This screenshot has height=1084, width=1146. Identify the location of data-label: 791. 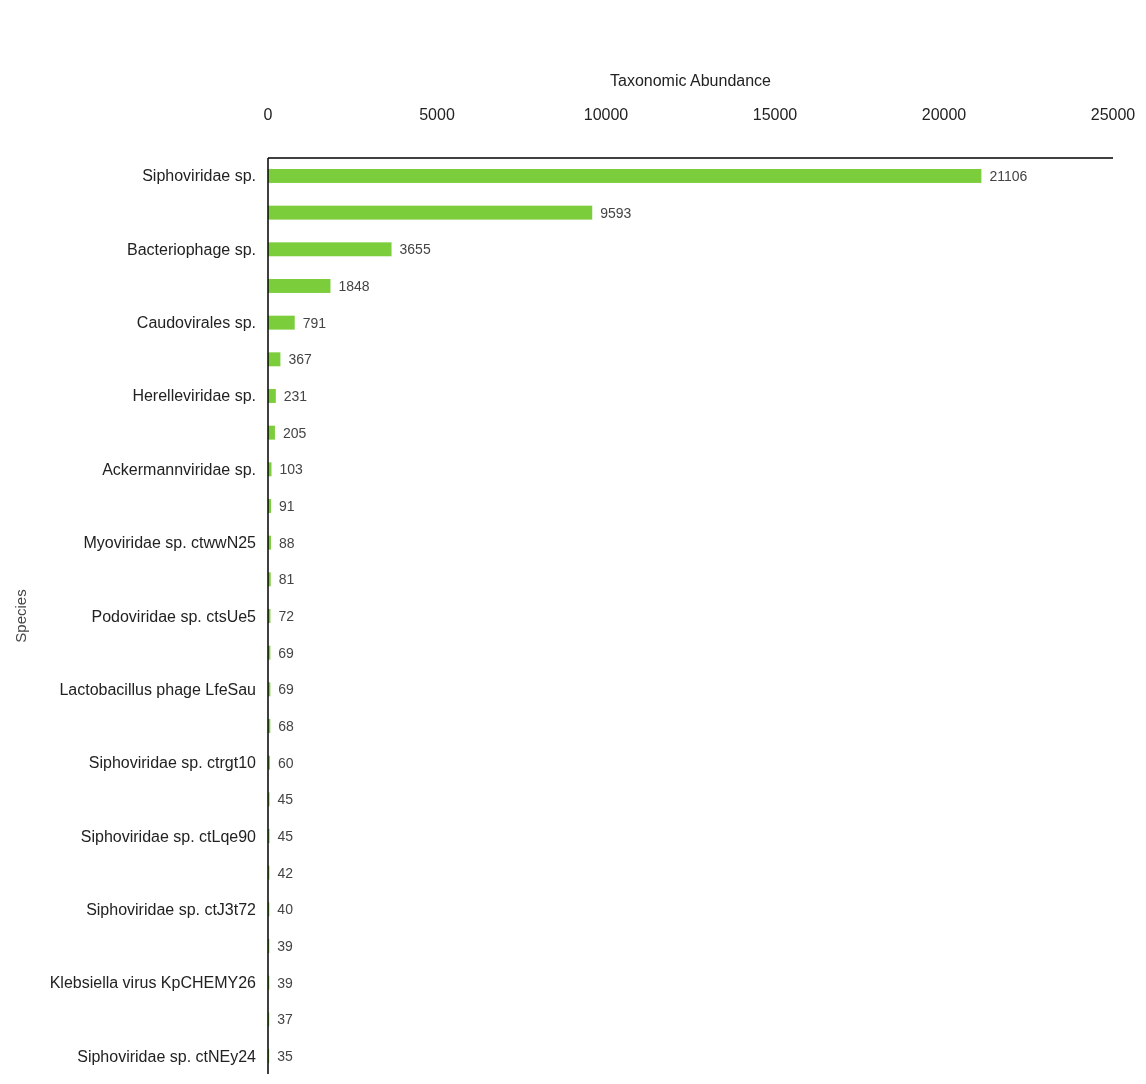
(314, 322).